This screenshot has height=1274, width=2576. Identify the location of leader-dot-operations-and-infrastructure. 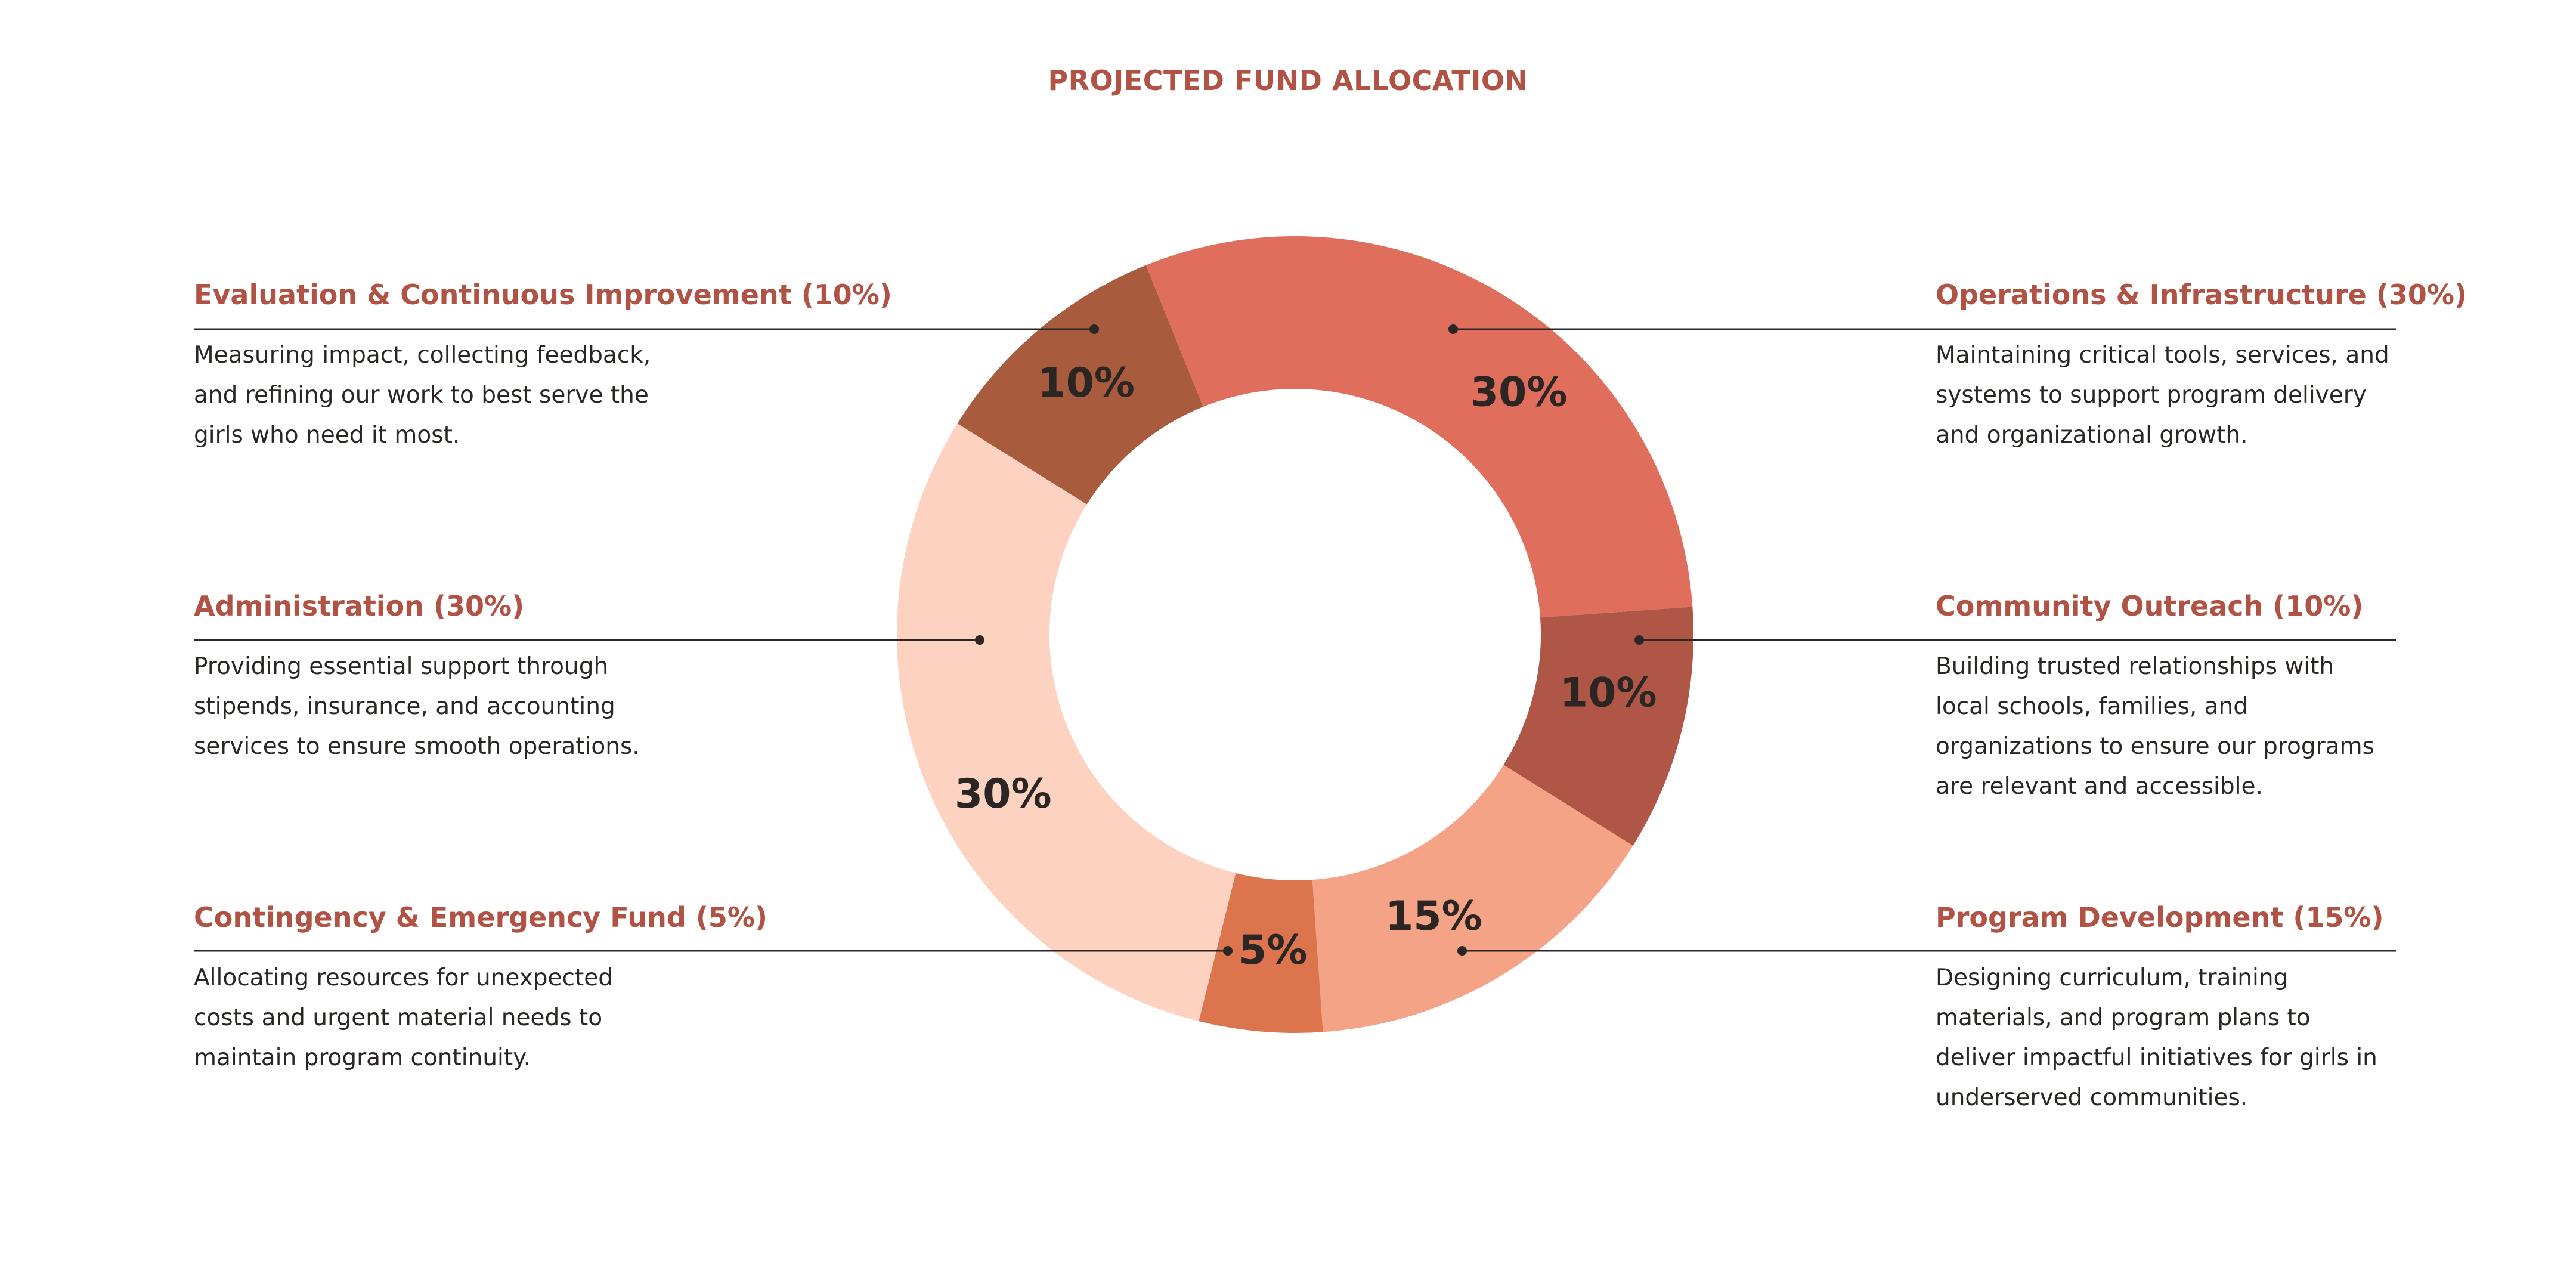
(1453, 329).